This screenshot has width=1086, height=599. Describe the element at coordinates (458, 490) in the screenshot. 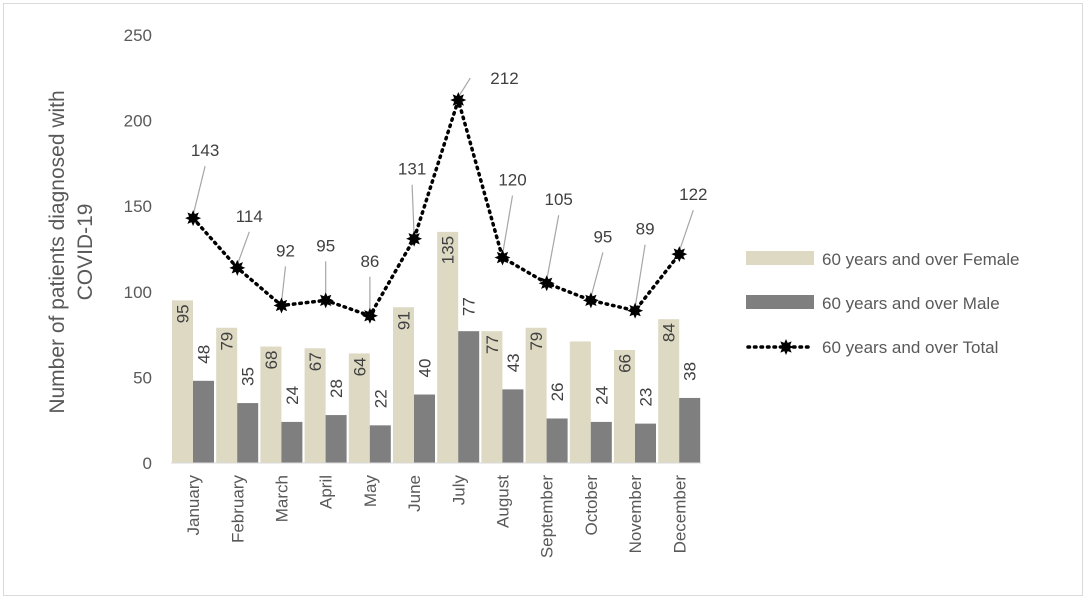

I see `x-tick-label: July` at that location.